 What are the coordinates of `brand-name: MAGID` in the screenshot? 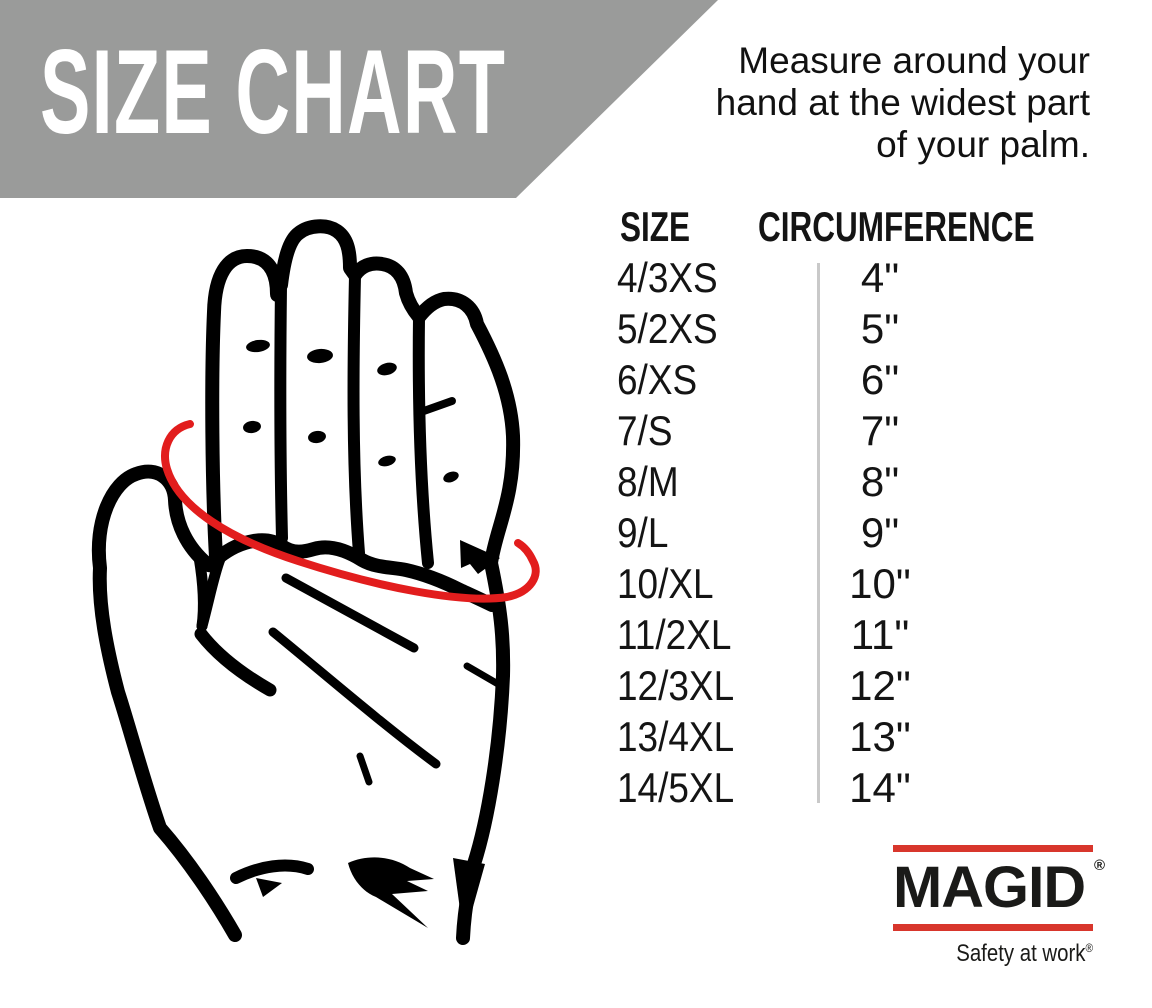 It's located at (989, 887).